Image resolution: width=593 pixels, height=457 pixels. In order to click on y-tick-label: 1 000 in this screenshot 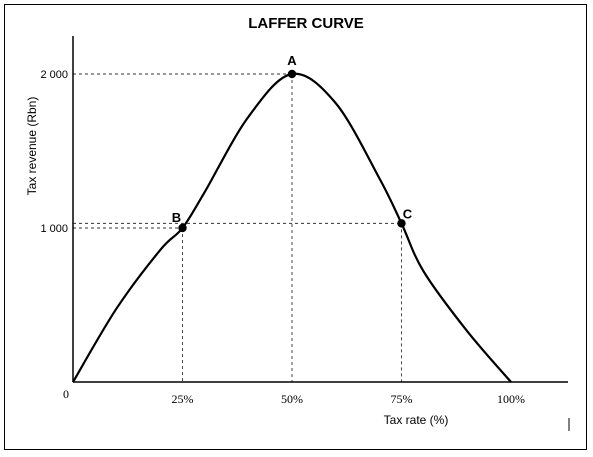, I will do `click(54, 229)`.